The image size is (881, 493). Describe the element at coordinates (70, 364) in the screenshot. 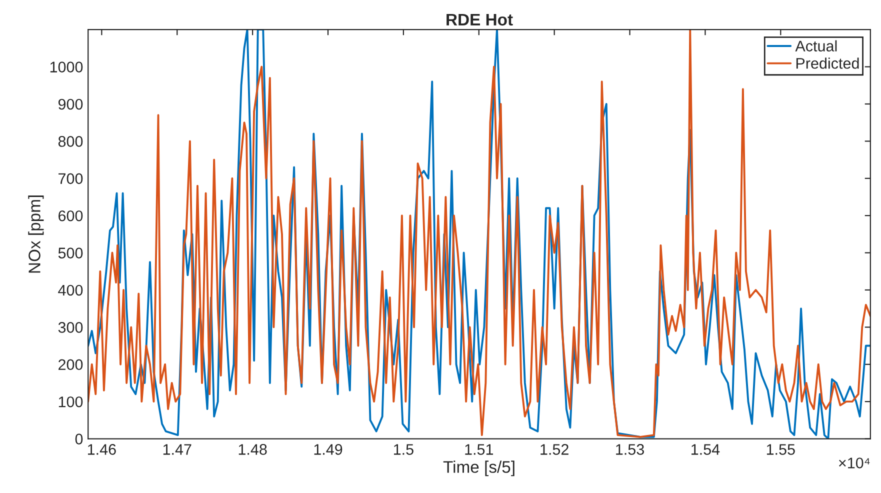

I see `y-tick-label: 200` at that location.